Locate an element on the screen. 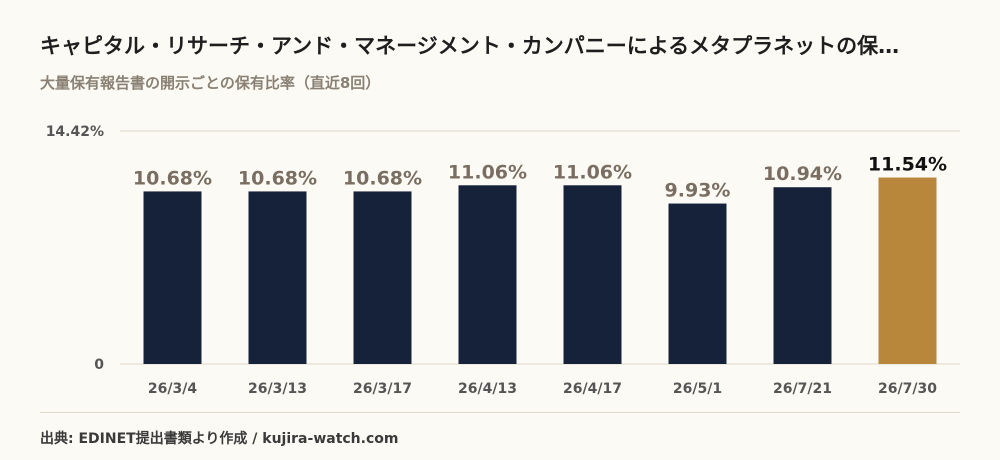 The width and height of the screenshot is (1000, 460). y-tick-label: 0 is located at coordinates (99, 365).